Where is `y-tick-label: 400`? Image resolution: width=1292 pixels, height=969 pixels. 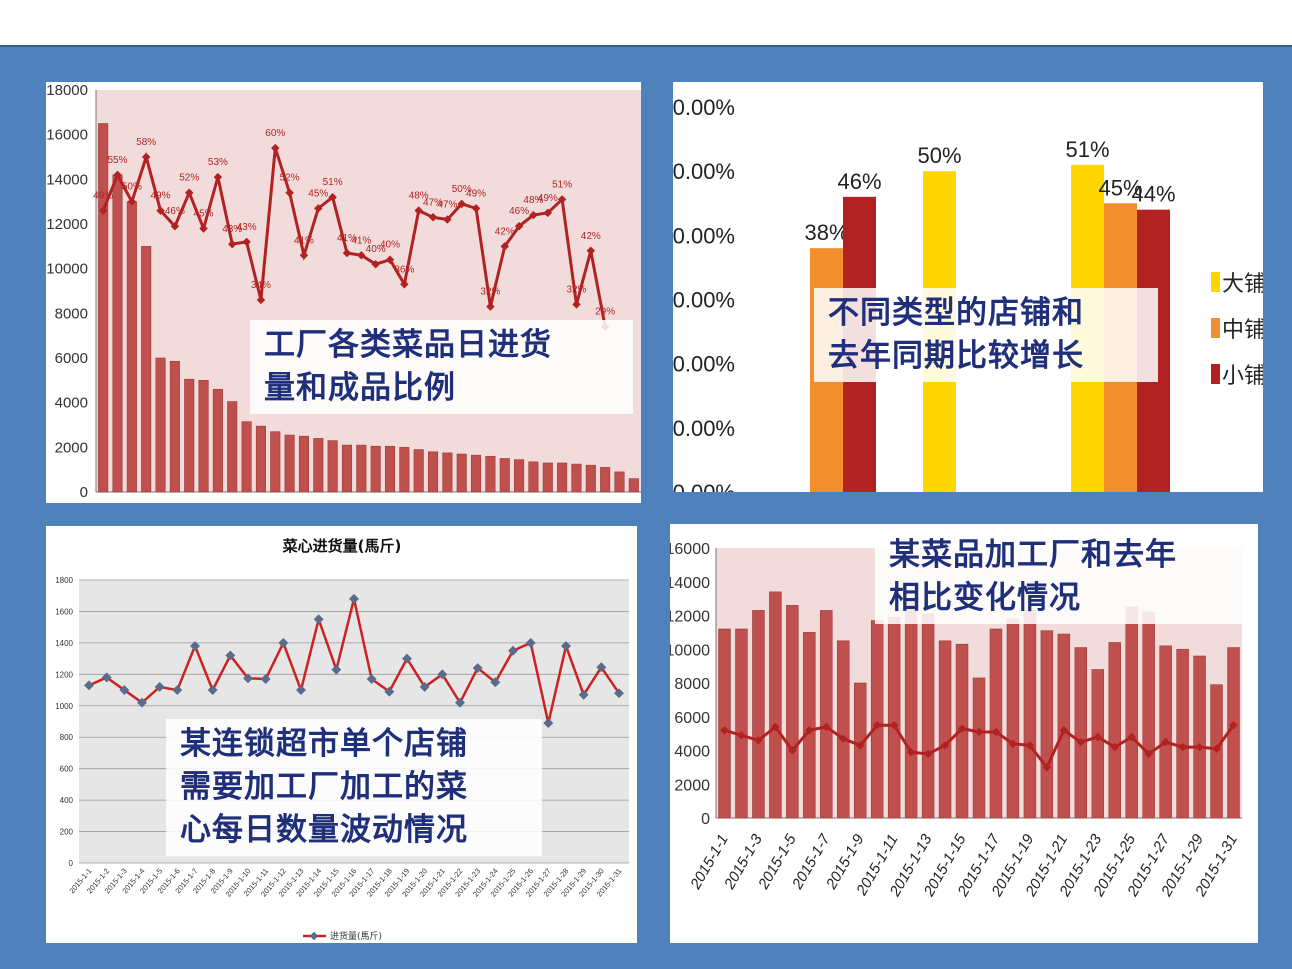
y-tick-label: 400 is located at coordinates (67, 800).